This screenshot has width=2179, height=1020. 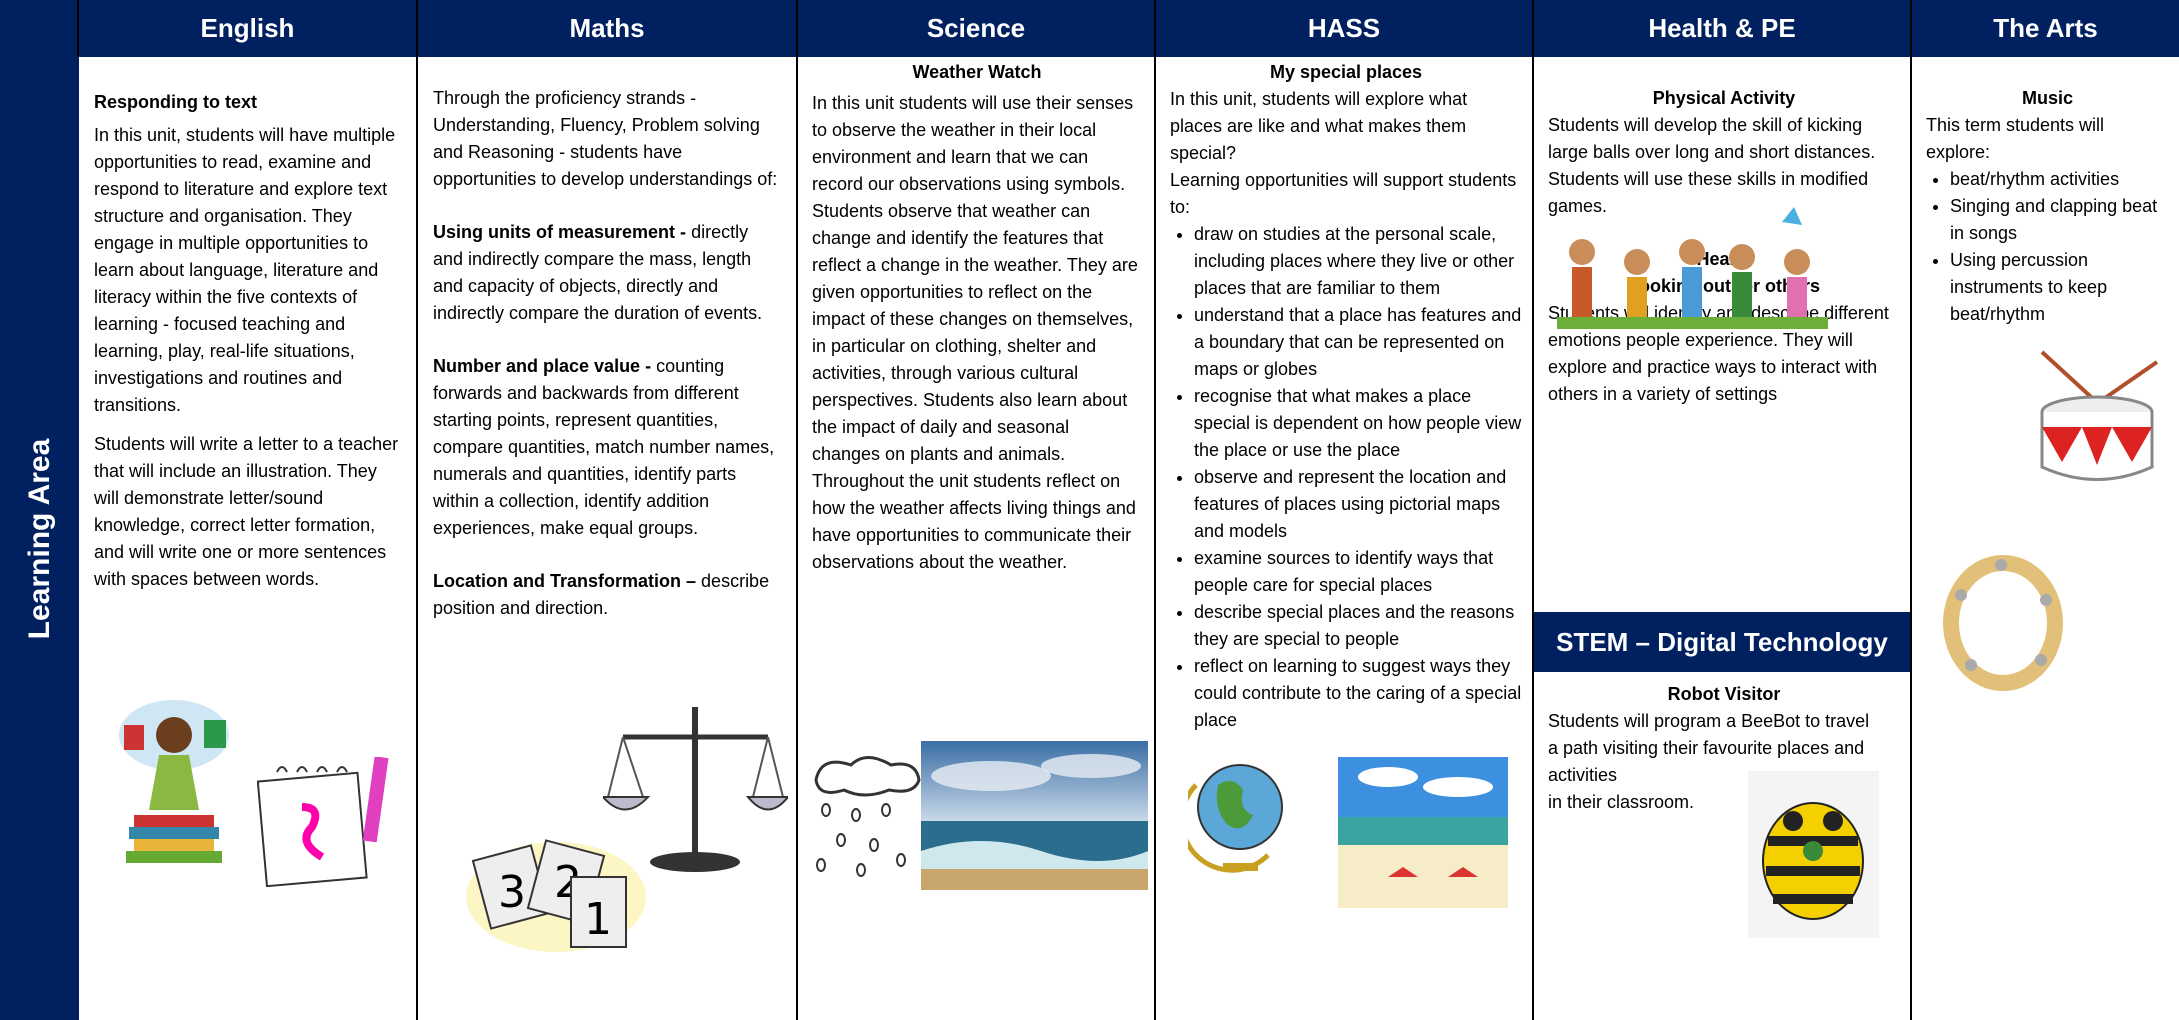 What do you see at coordinates (248, 28) in the screenshot?
I see `column-header: English` at bounding box center [248, 28].